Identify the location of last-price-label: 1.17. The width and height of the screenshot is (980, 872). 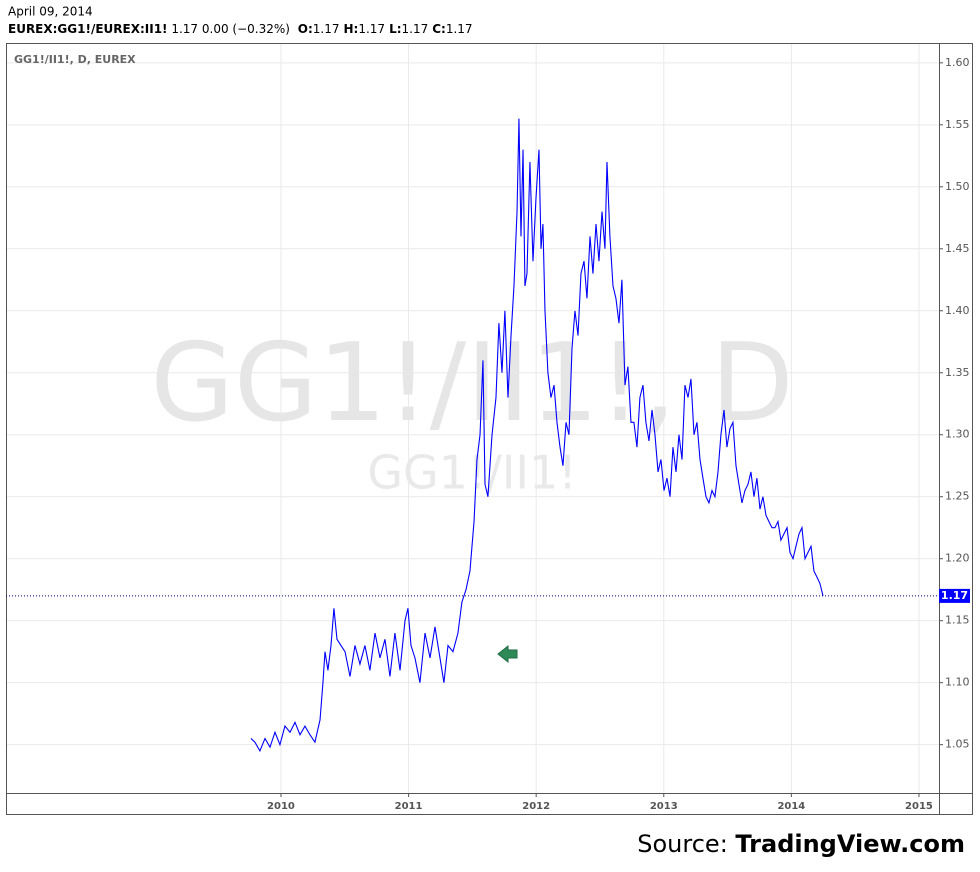
(954, 595).